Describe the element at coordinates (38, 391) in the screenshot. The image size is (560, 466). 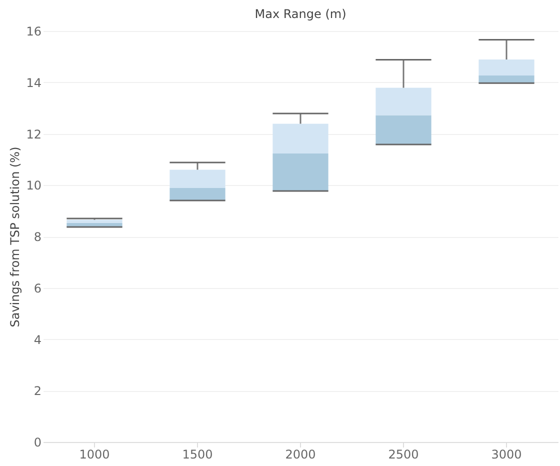
I see `y-tick-label: 2` at that location.